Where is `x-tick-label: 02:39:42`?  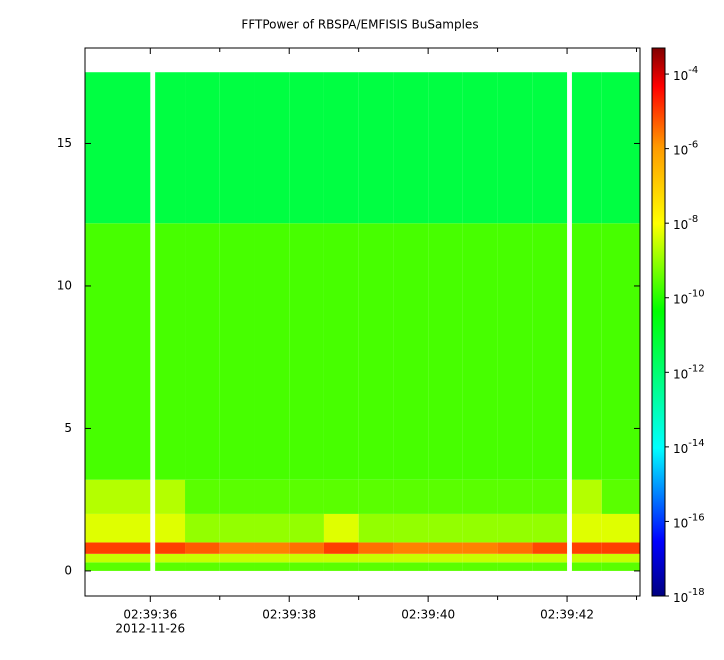
x-tick-label: 02:39:42 is located at coordinates (567, 615).